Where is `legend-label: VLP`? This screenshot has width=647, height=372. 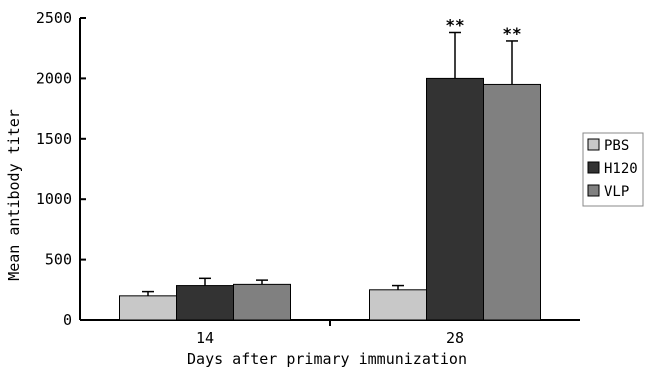
legend-label: VLP is located at coordinates (616, 192).